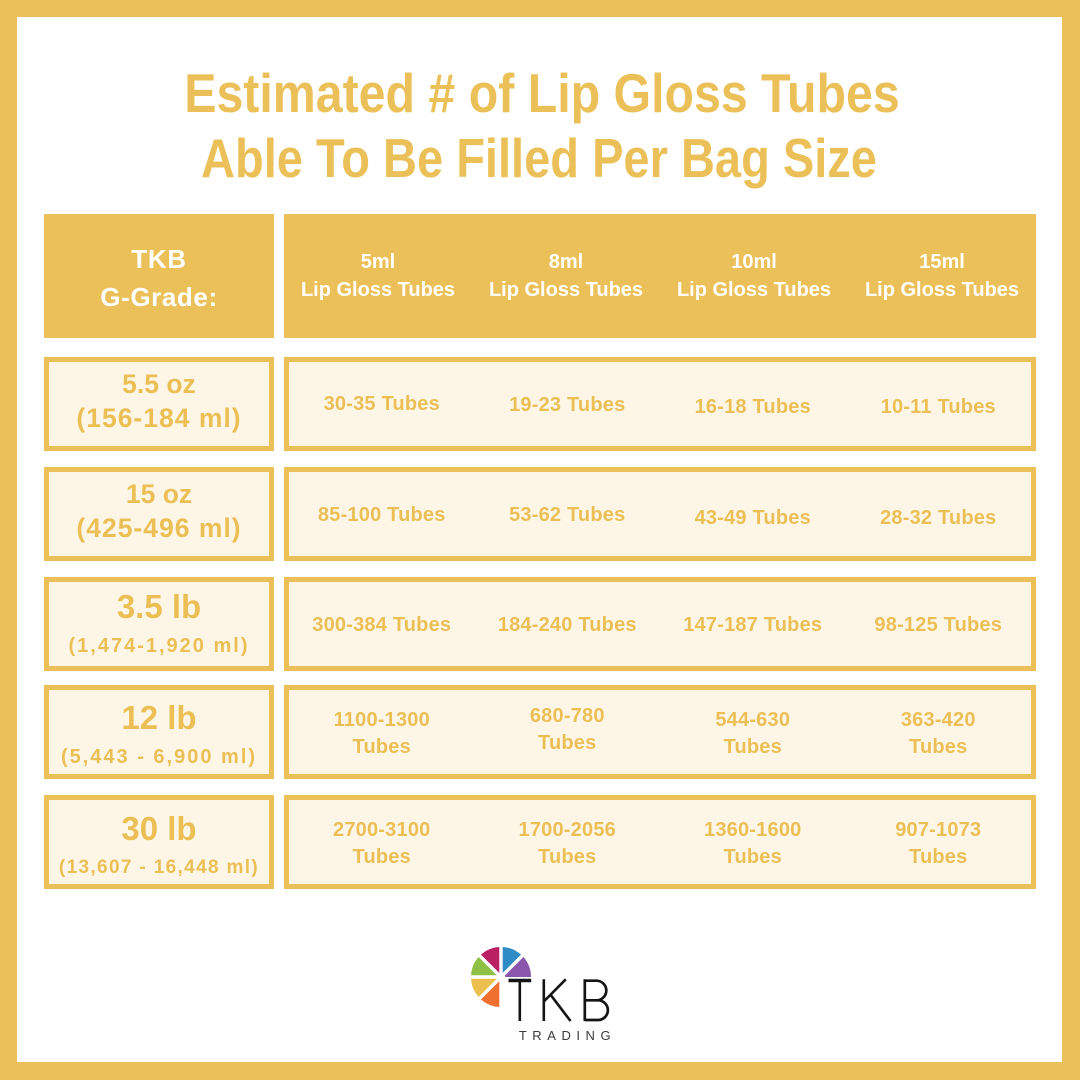 Image resolution: width=1080 pixels, height=1080 pixels. What do you see at coordinates (567, 1035) in the screenshot?
I see `svg-text: TRADING` at bounding box center [567, 1035].